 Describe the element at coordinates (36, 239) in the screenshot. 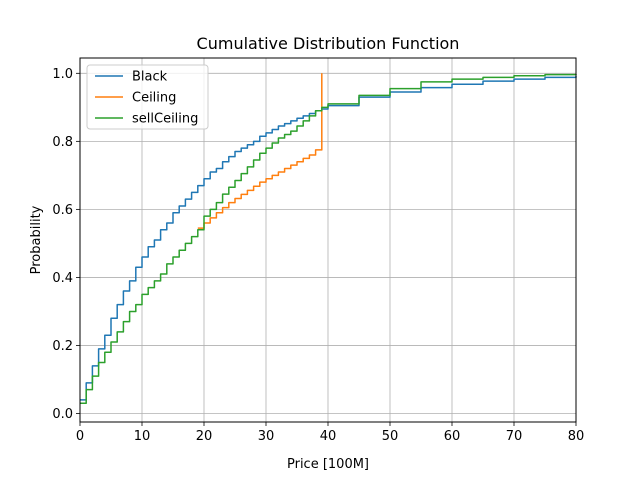

I see `y-axis-label: Probability` at that location.